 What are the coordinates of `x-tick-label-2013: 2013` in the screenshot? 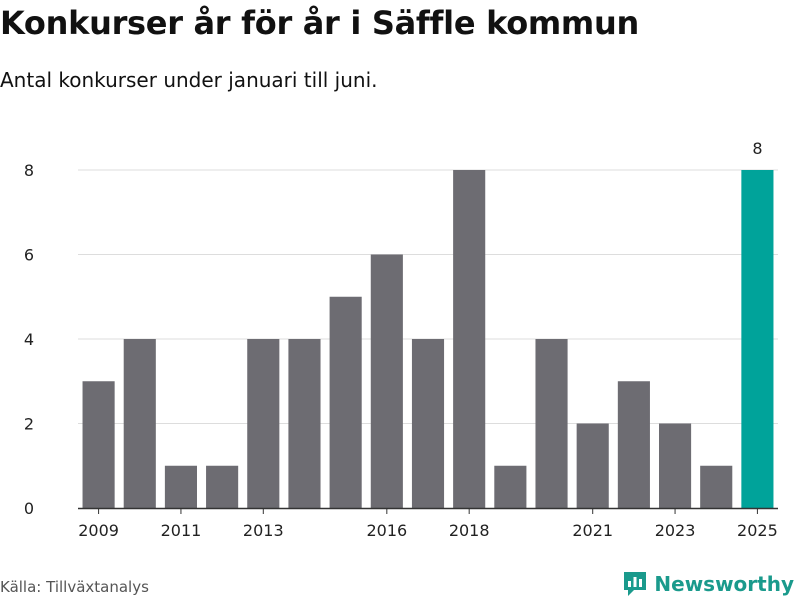 It's located at (263, 530).